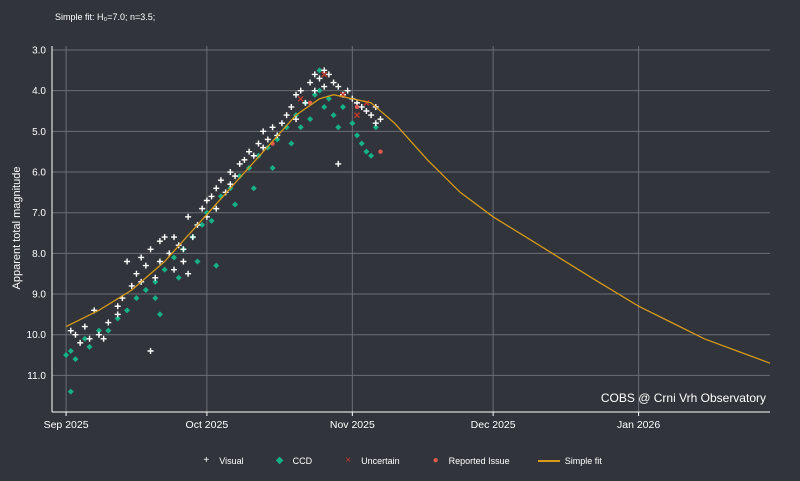 The image size is (800, 481). I want to click on legend-item-uncertain: × Uncertain, so click(369, 461).